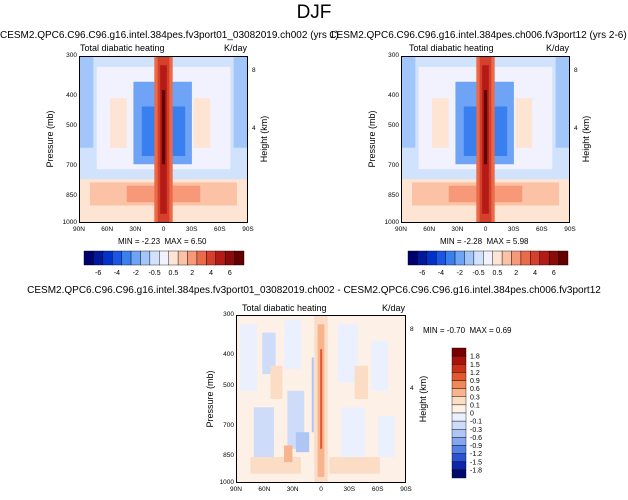 The height and width of the screenshot is (500, 628). What do you see at coordinates (130, 241) in the screenshot?
I see `panel-1-min-prefix: MIN =` at bounding box center [130, 241].